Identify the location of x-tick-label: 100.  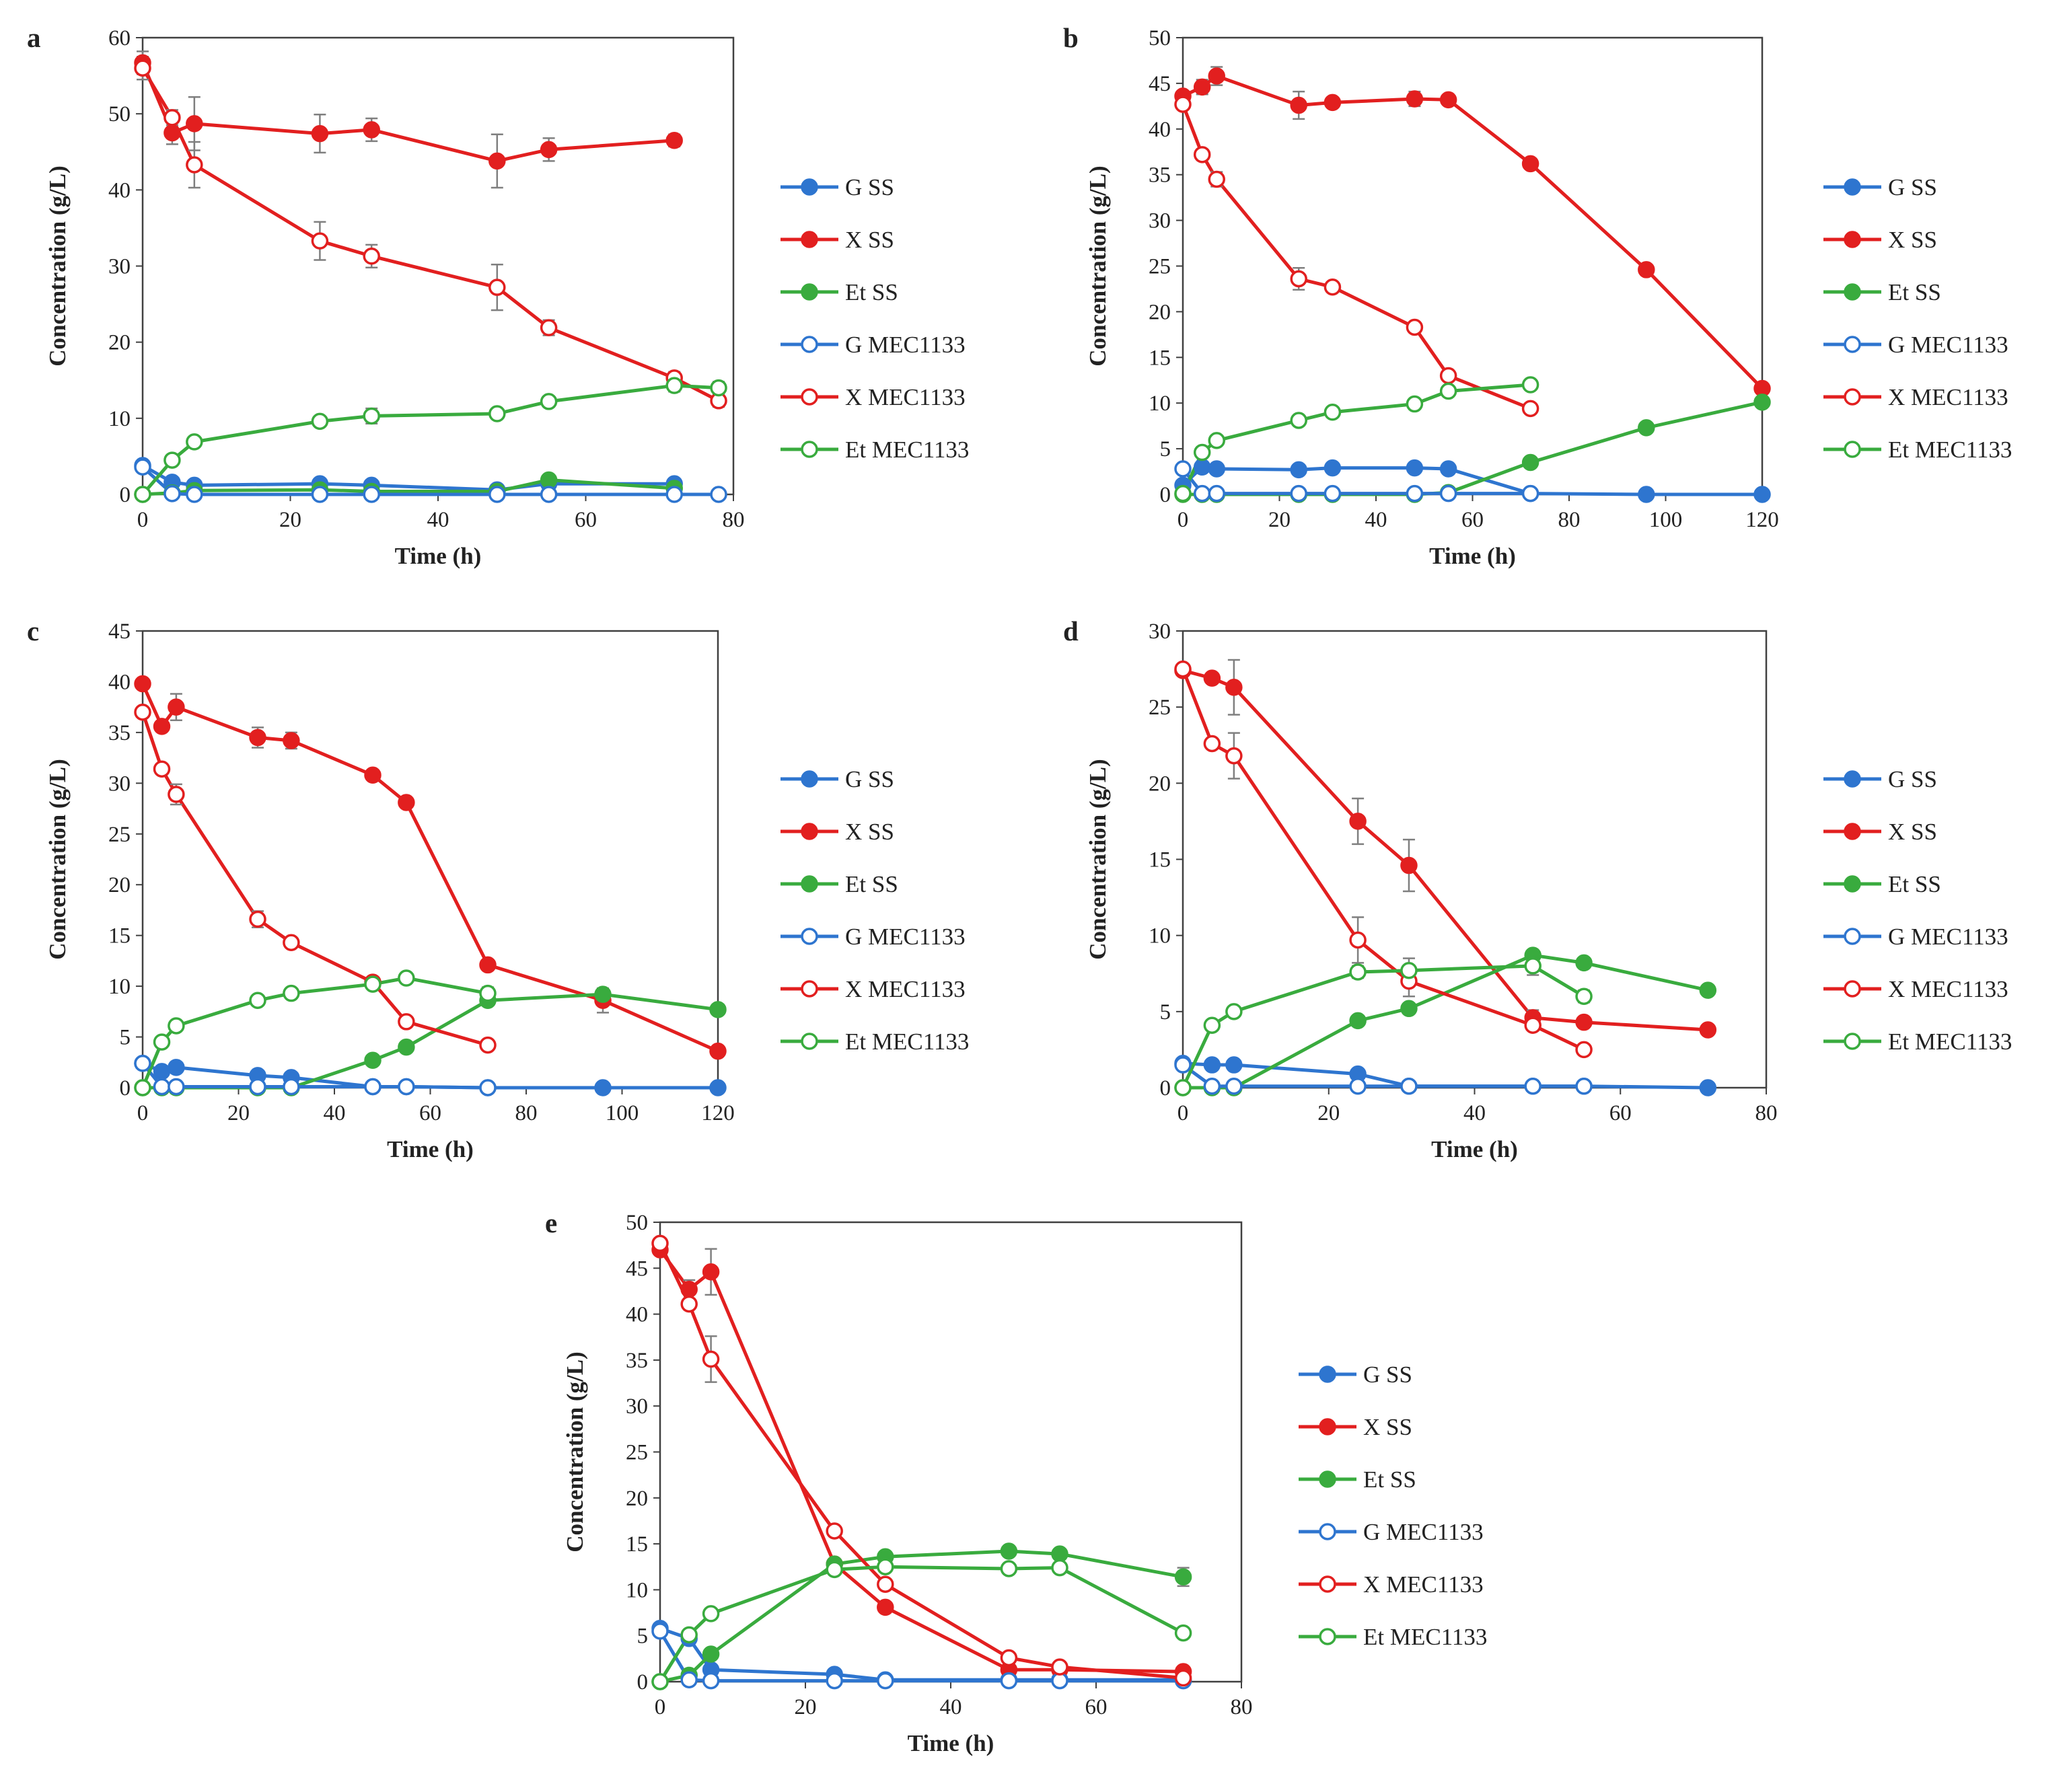
(1666, 520).